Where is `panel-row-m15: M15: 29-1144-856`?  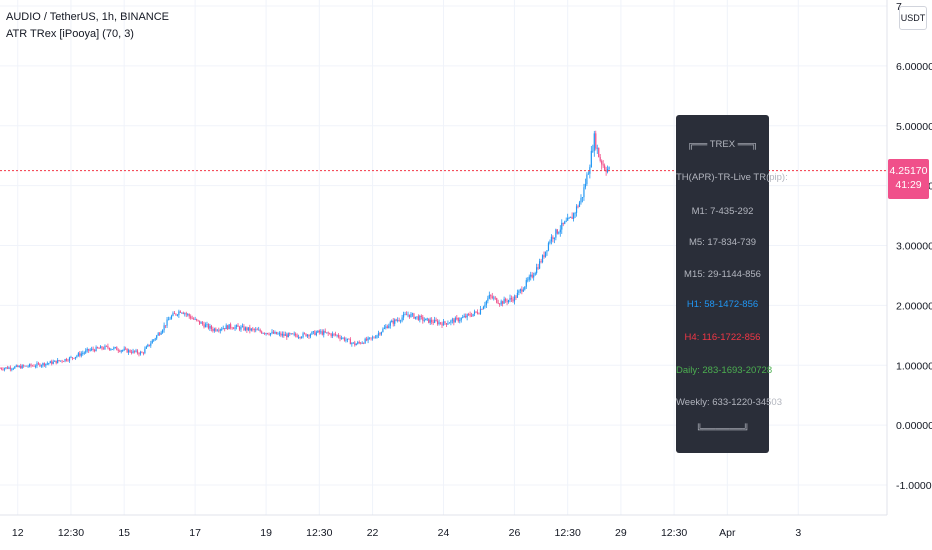
panel-row-m15: M15: 29-1144-856 is located at coordinates (722, 274).